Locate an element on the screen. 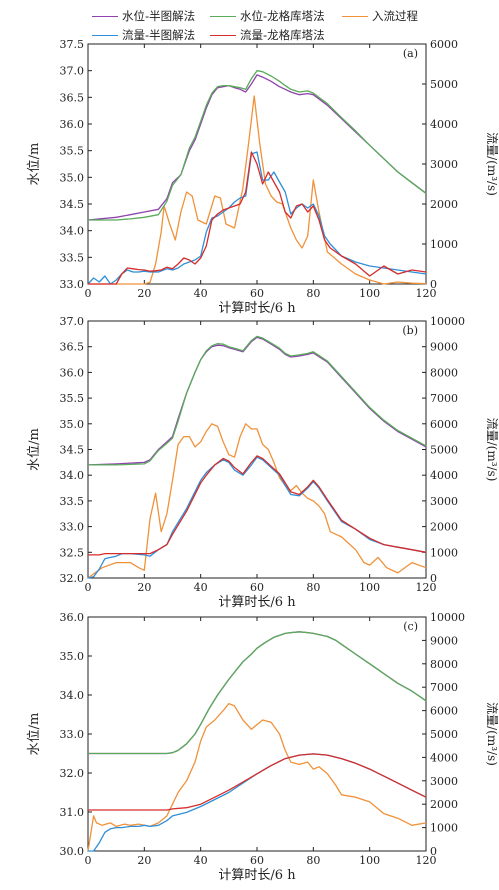 Image resolution: width=499 pixels, height=890 pixels. legend-item-flow-semigraphical: 流量-半图解法 is located at coordinates (143, 35).